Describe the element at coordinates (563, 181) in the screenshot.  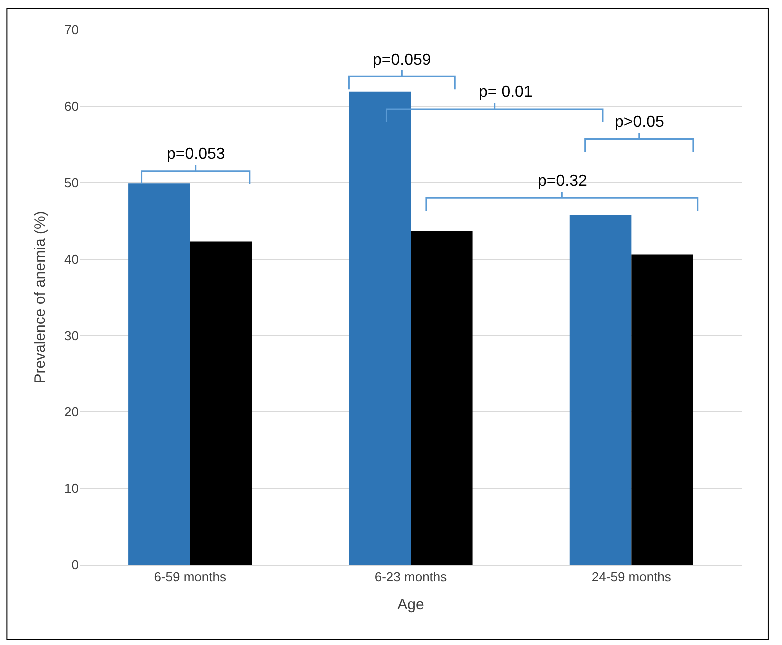
I see `annotation: p=0.32` at that location.